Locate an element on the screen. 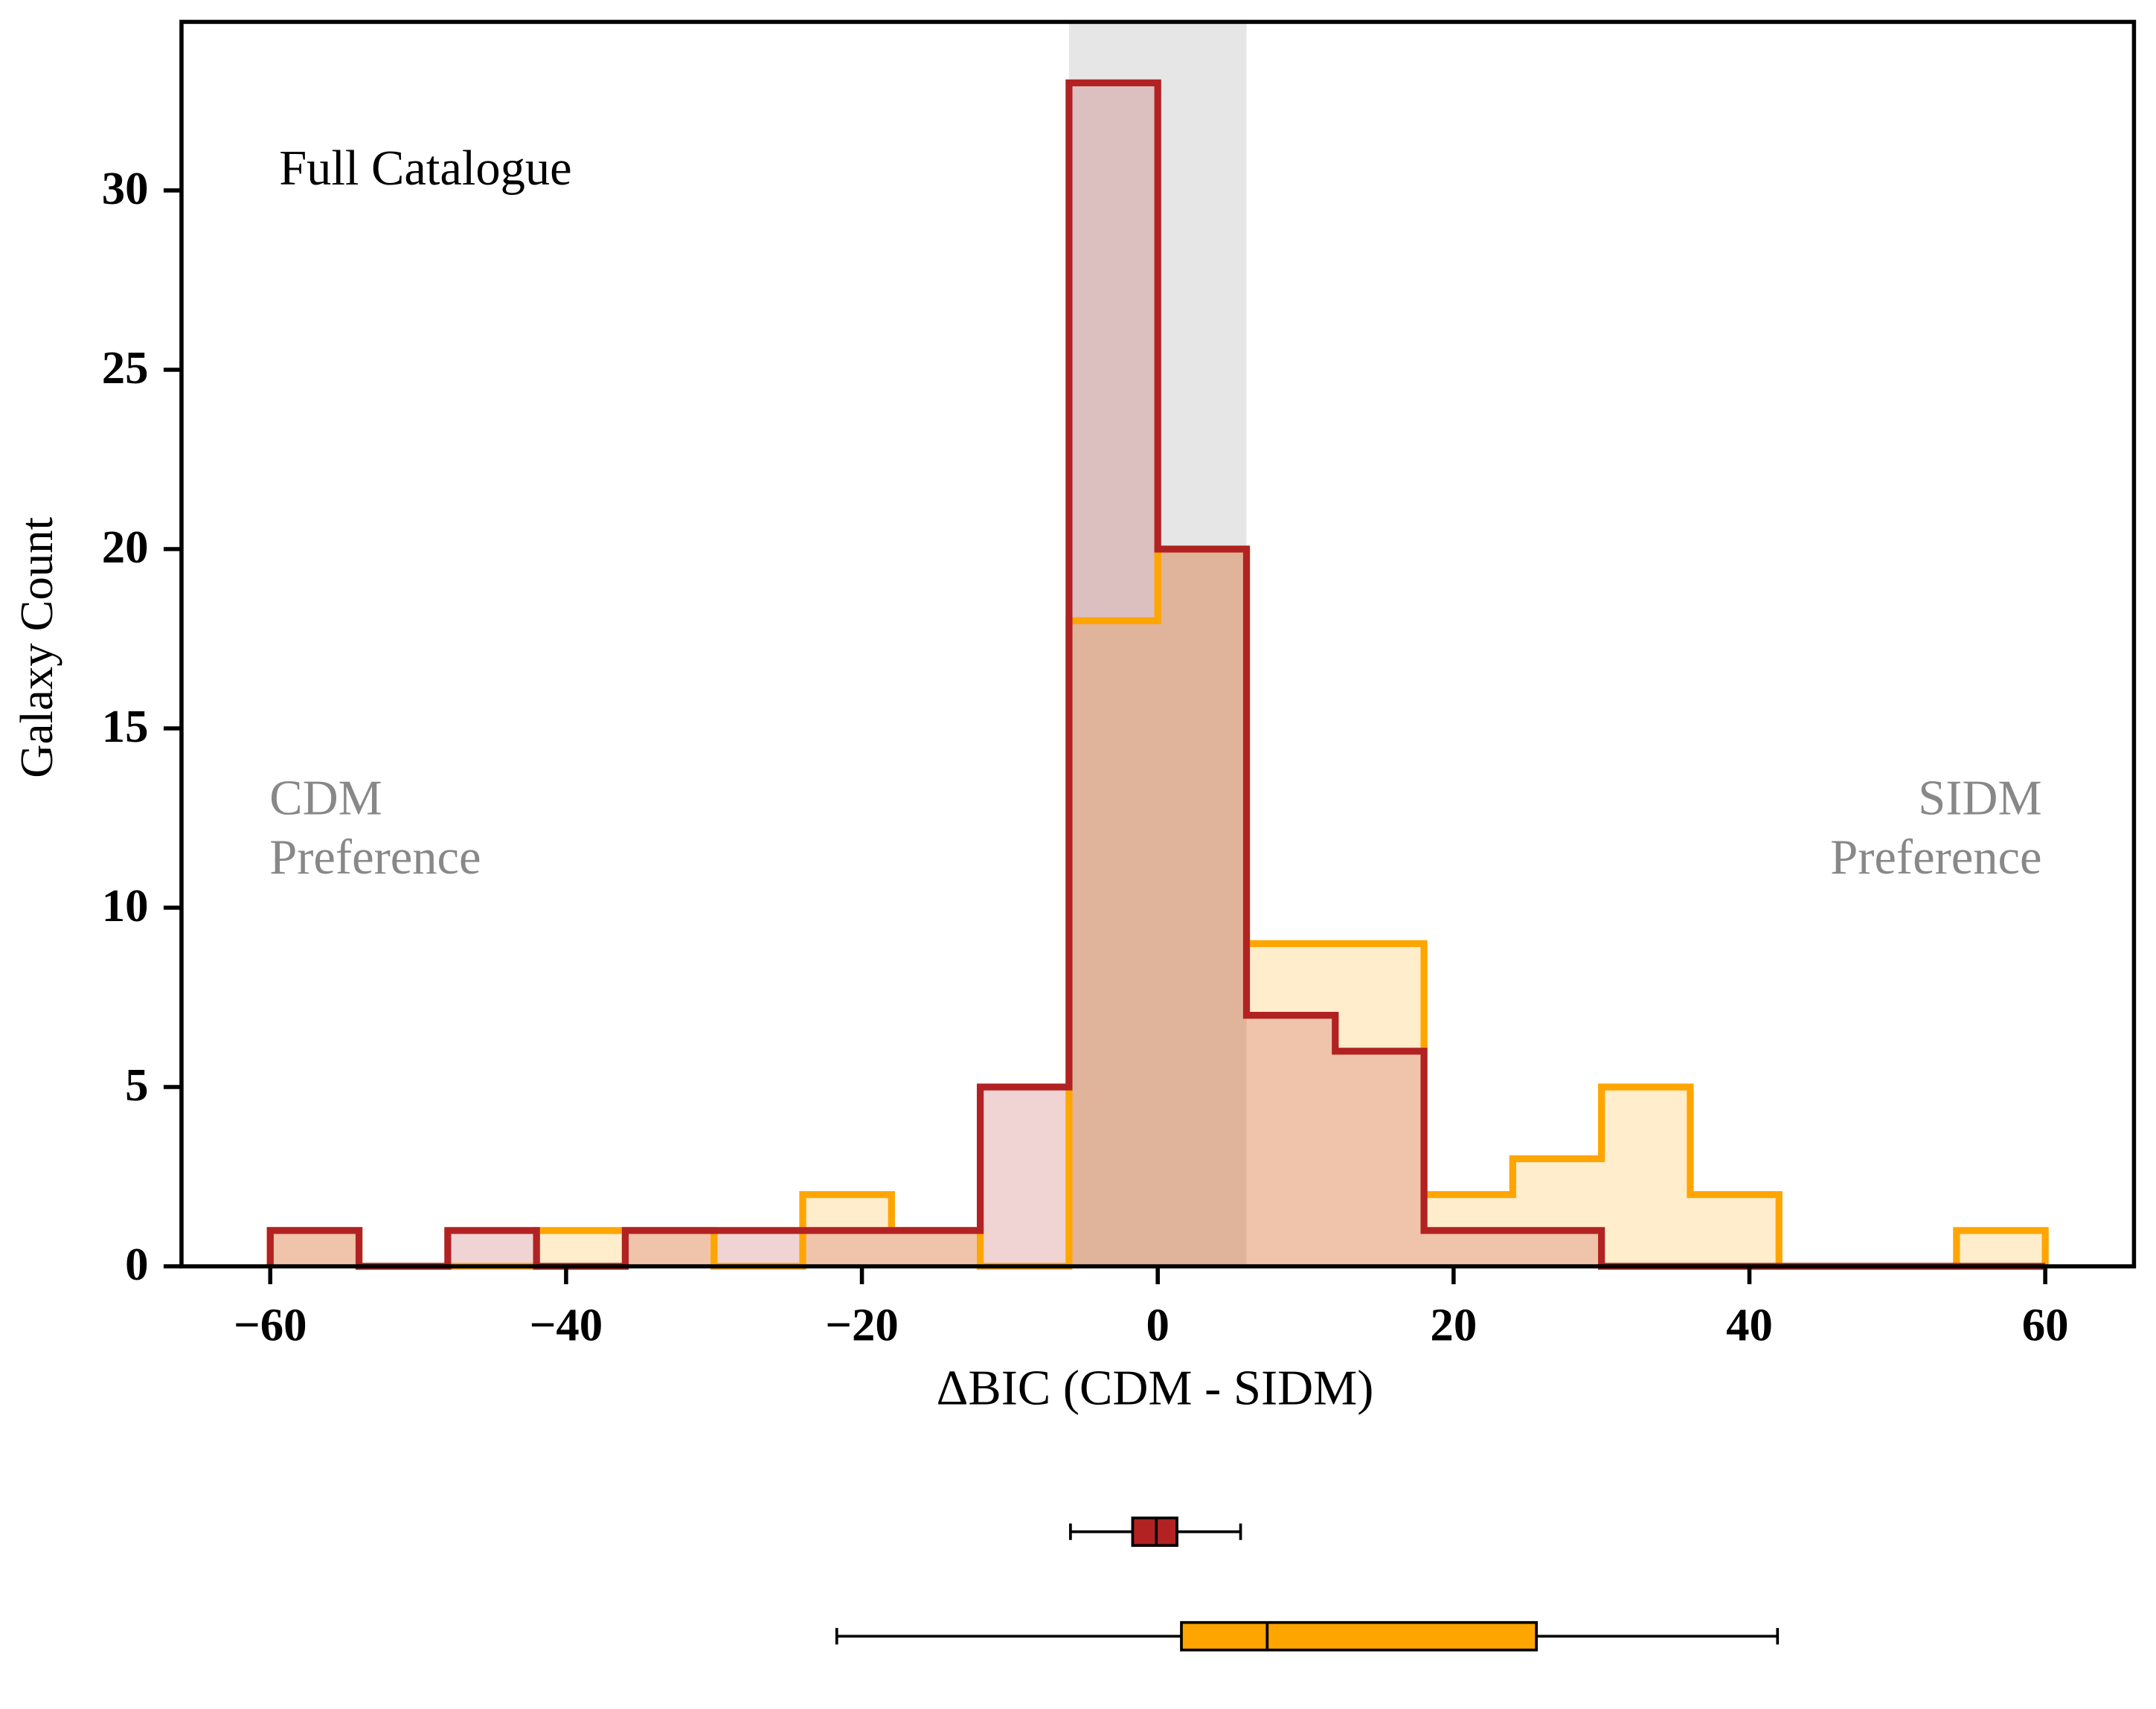 The height and width of the screenshot is (1709, 2156). x-tick-label: −20 is located at coordinates (862, 1324).